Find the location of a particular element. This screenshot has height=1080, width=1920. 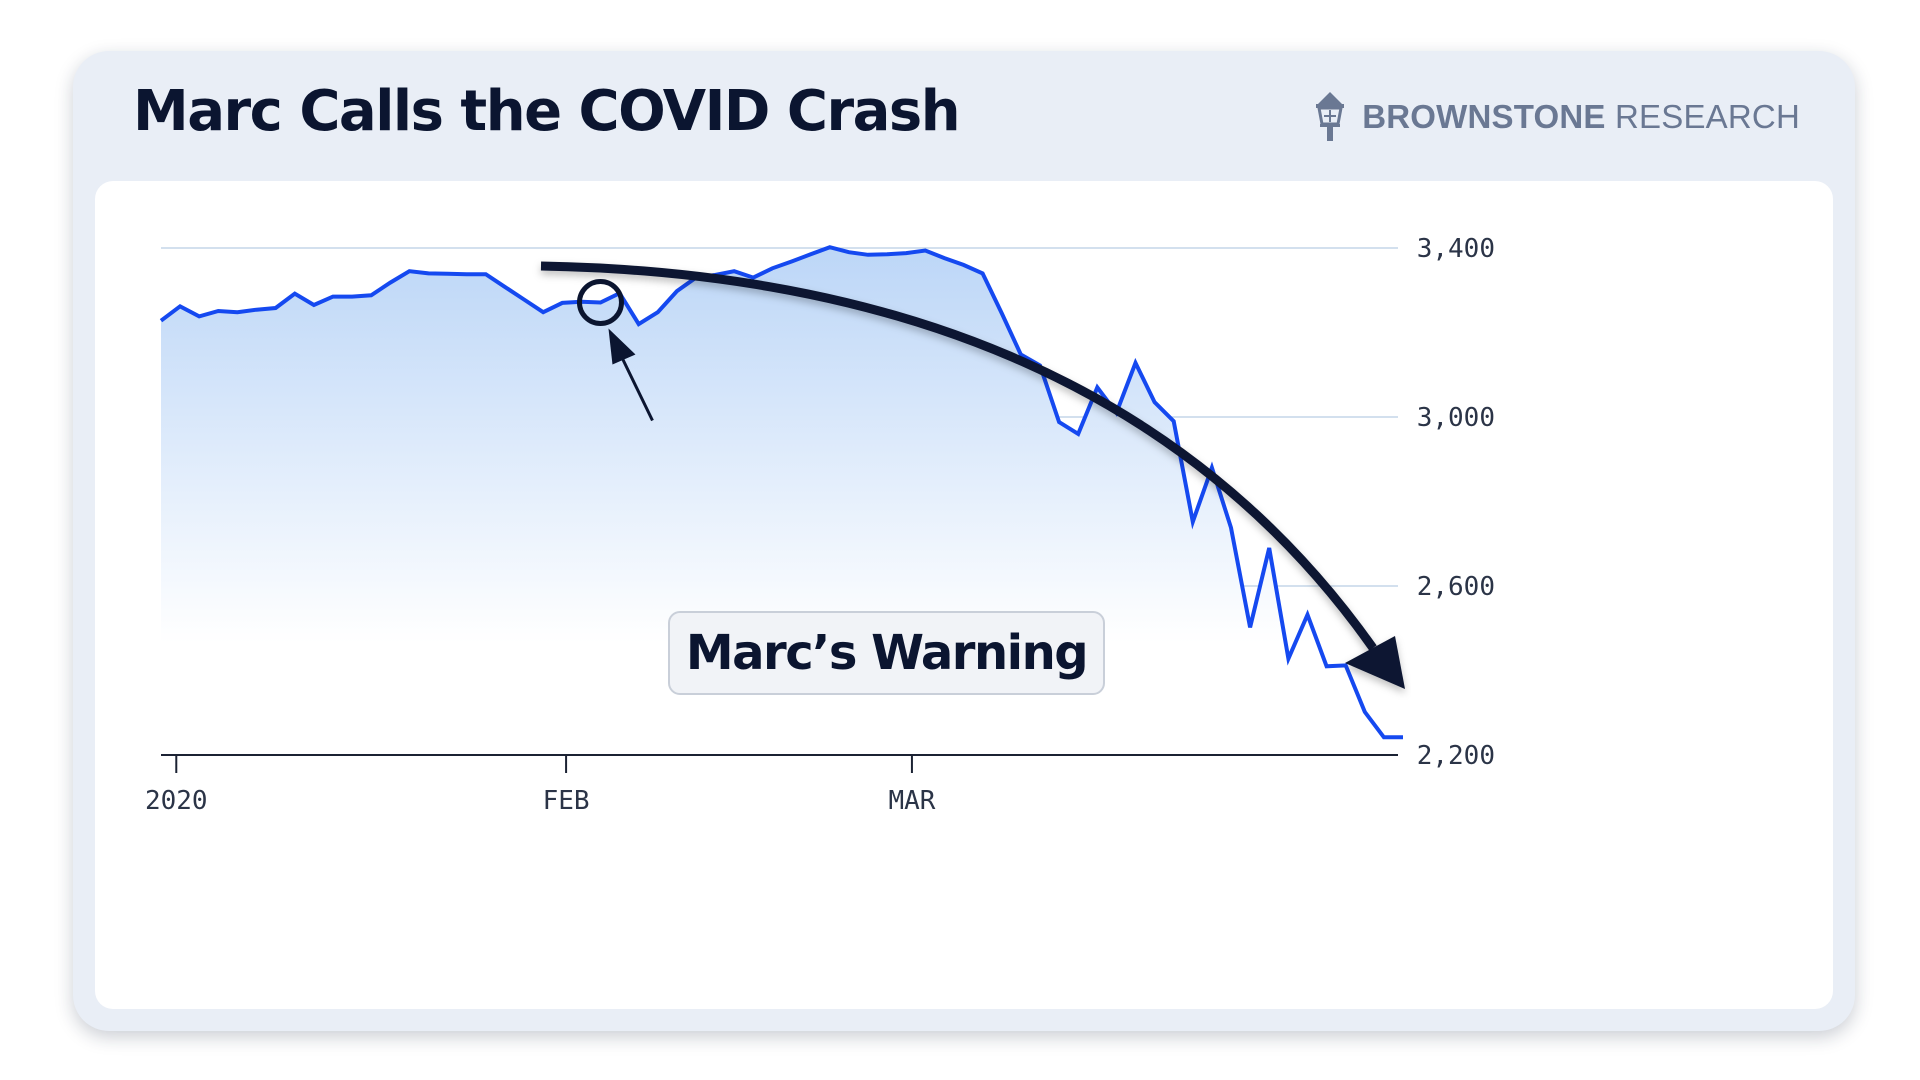

pointer-arrow-shaft is located at coordinates (636, 387).